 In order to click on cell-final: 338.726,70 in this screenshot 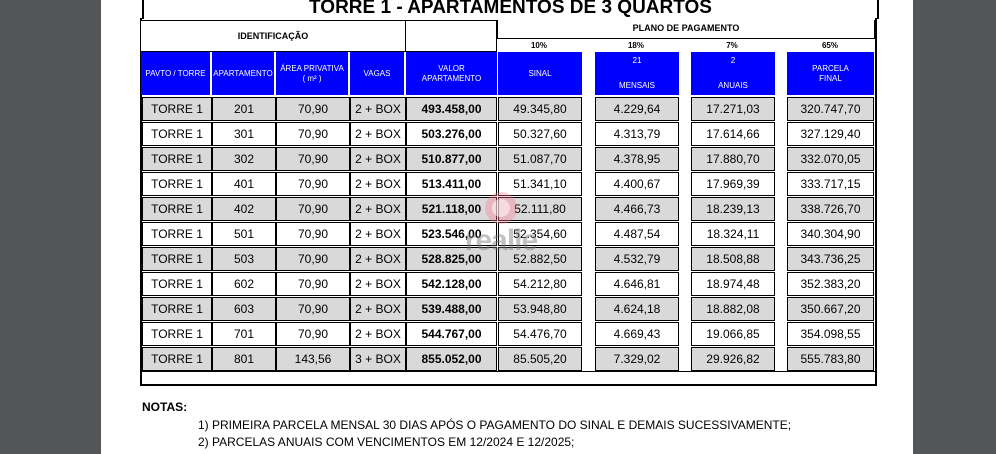, I will do `click(830, 209)`.